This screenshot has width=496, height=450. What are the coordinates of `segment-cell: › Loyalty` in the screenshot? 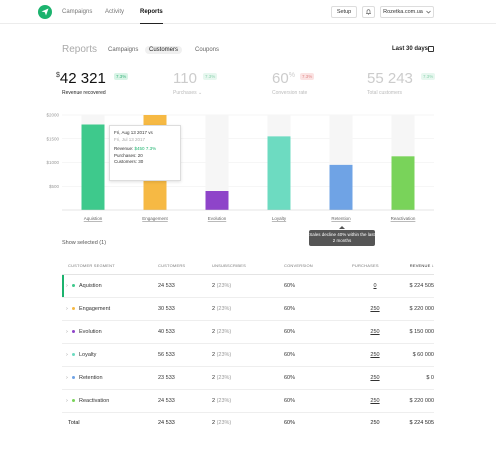 It's located at (110, 355).